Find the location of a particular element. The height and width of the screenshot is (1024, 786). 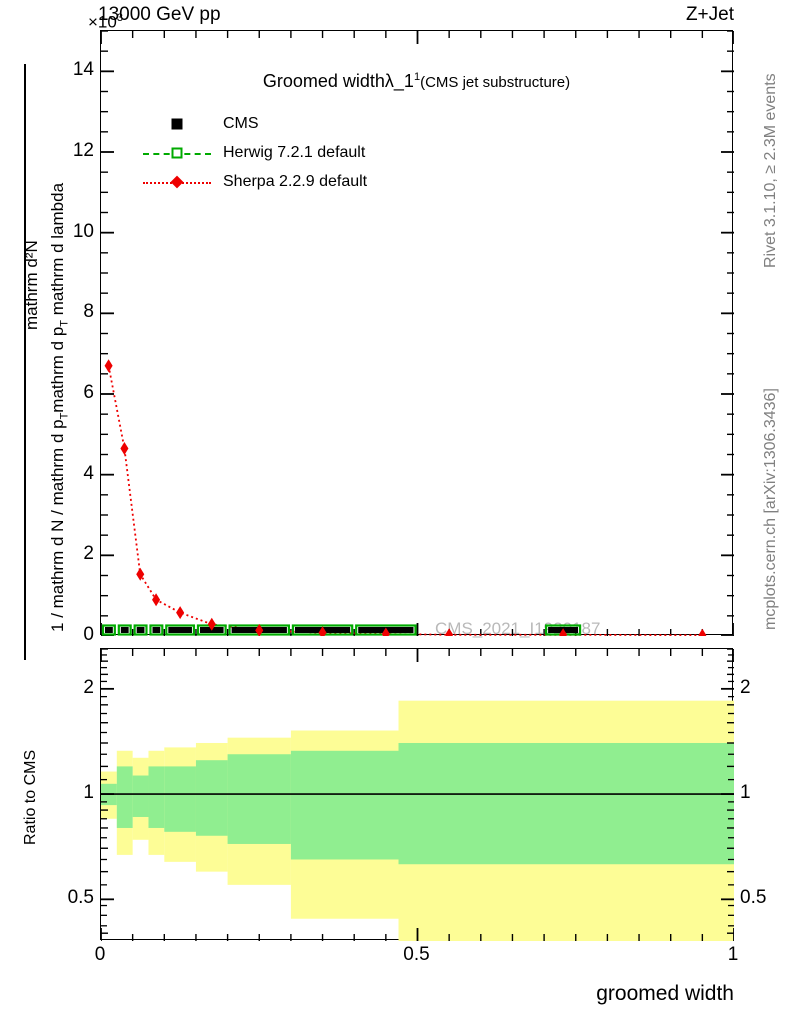

legend-label-cms: CMS is located at coordinates (241, 123).